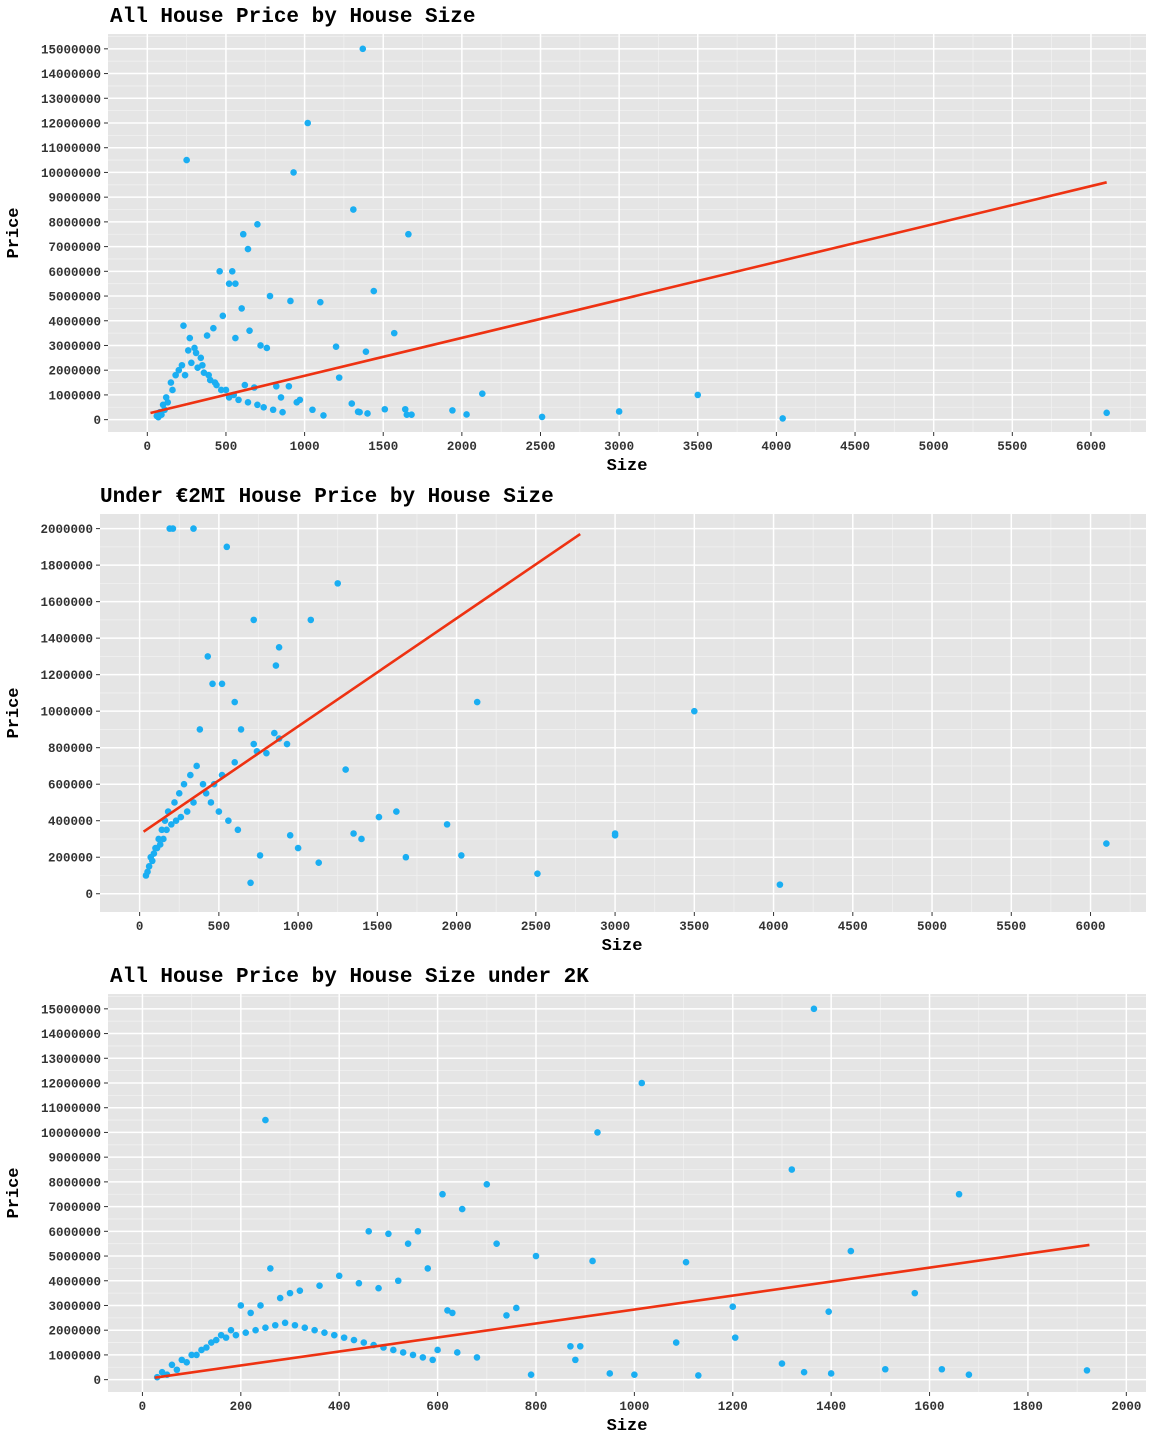 This screenshot has width=1152, height=1440. What do you see at coordinates (327, 497) in the screenshot?
I see `chart-title: Under €2MI House Price by House Size` at bounding box center [327, 497].